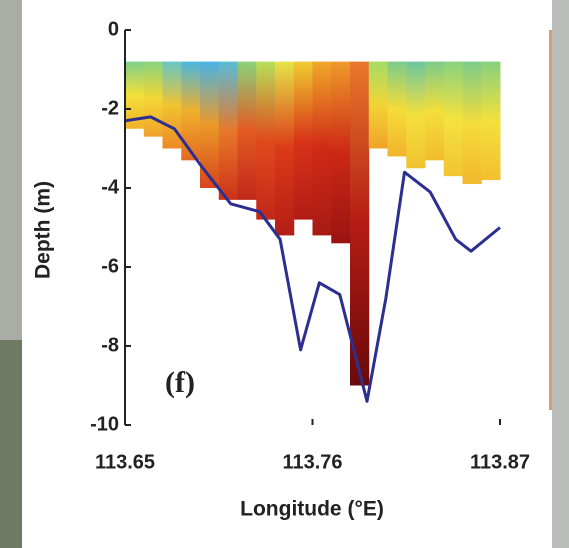 This screenshot has height=548, width=569. I want to click on x-axis-label: Longitude (°E), so click(312, 509).